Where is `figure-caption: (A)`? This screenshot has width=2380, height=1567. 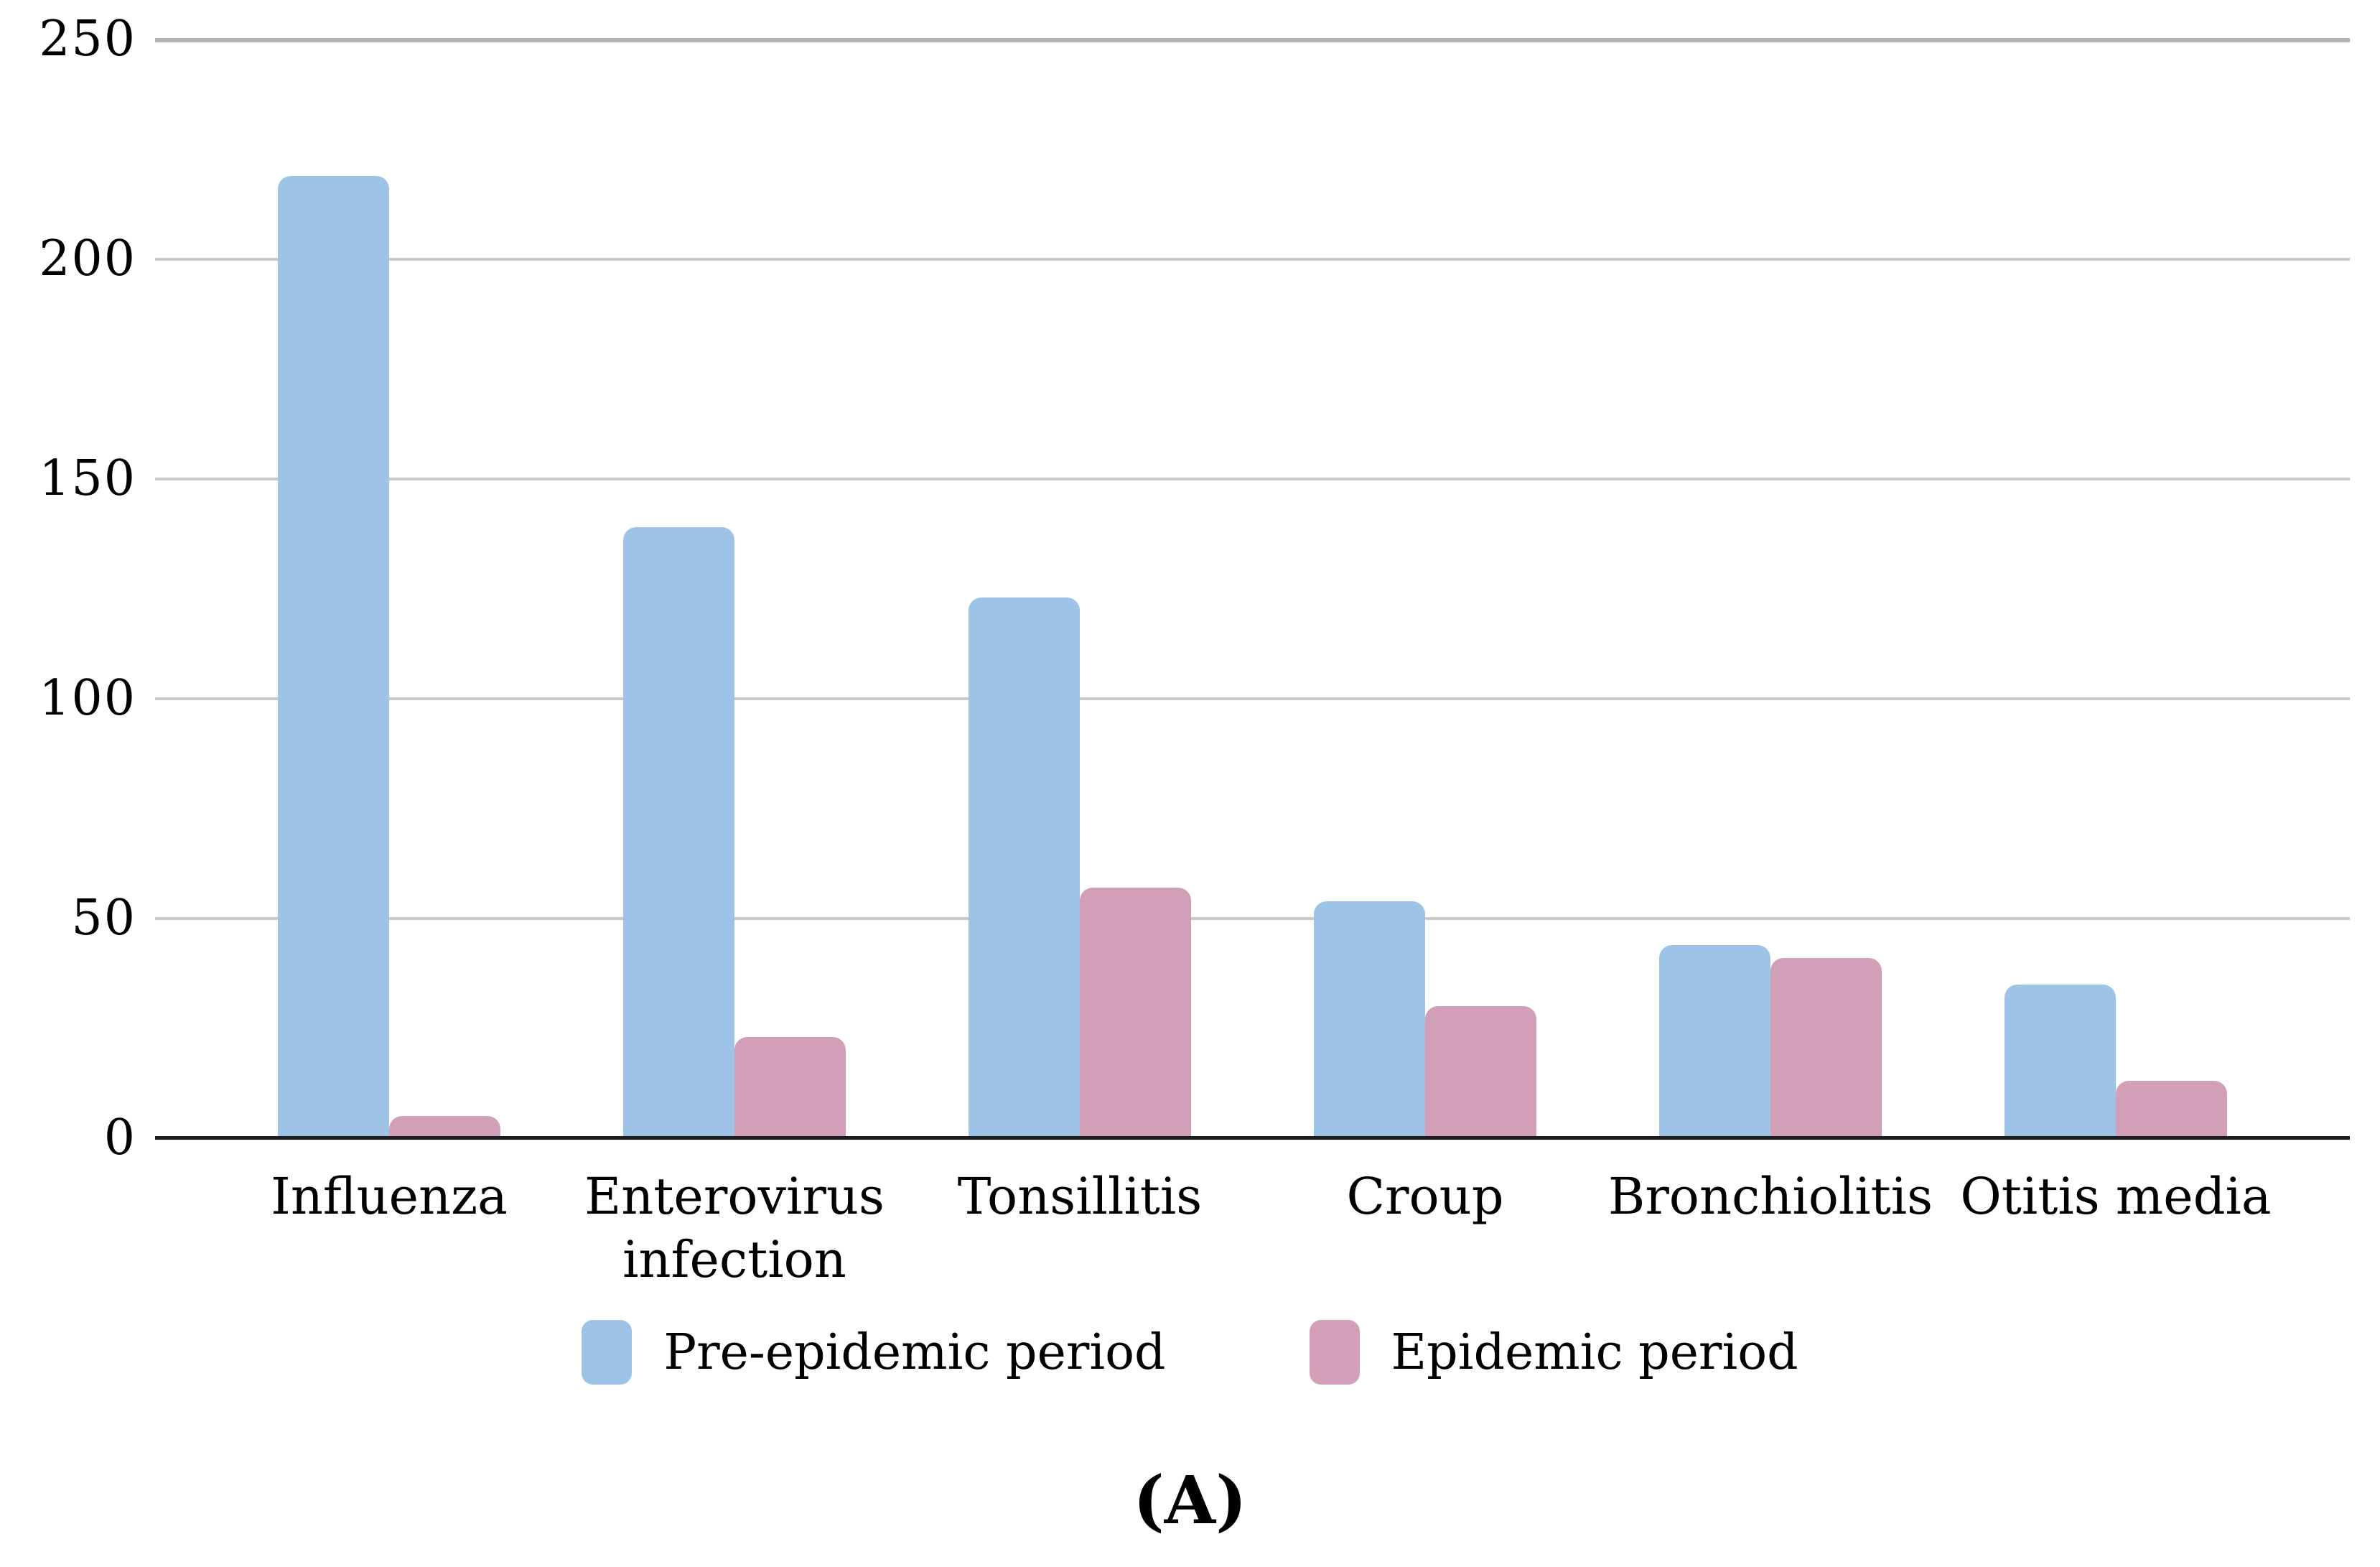 figure-caption: (A) is located at coordinates (1190, 1500).